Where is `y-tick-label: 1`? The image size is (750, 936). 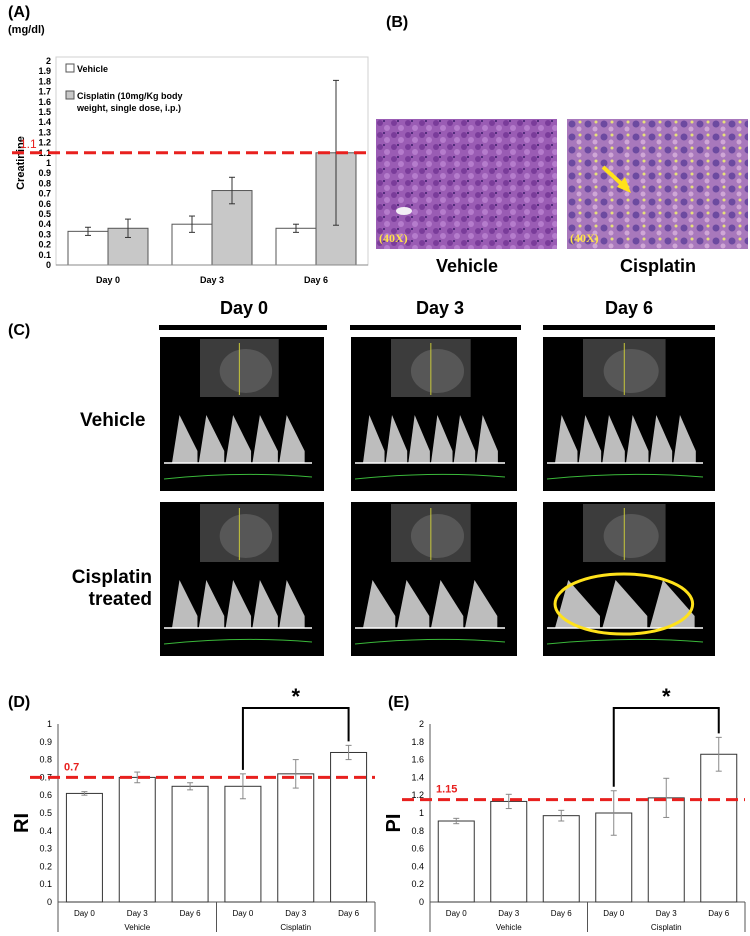 y-tick-label: 1 is located at coordinates (49, 724).